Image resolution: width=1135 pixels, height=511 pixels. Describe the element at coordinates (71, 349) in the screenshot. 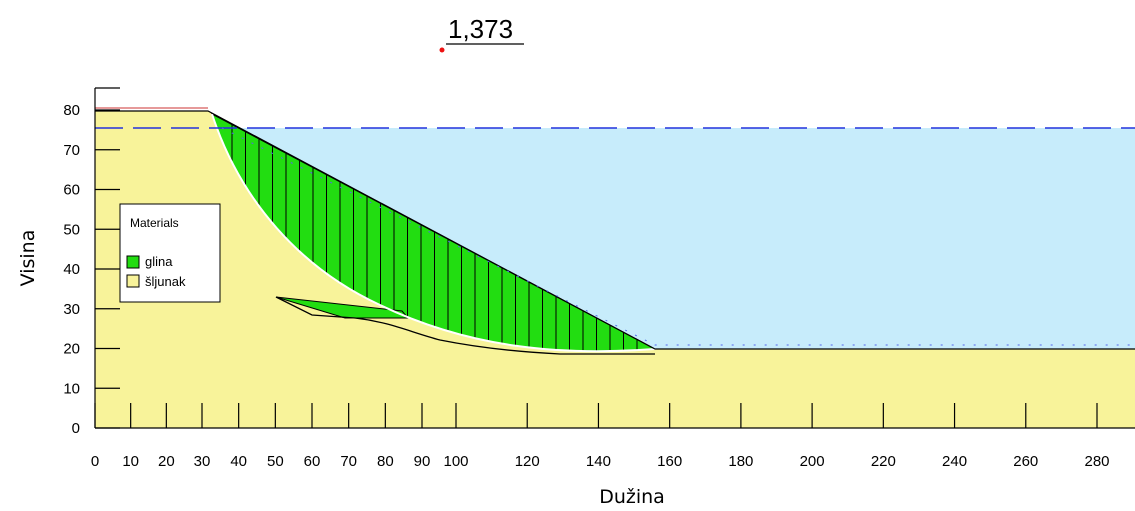

I see `y-tick-label: 20` at that location.